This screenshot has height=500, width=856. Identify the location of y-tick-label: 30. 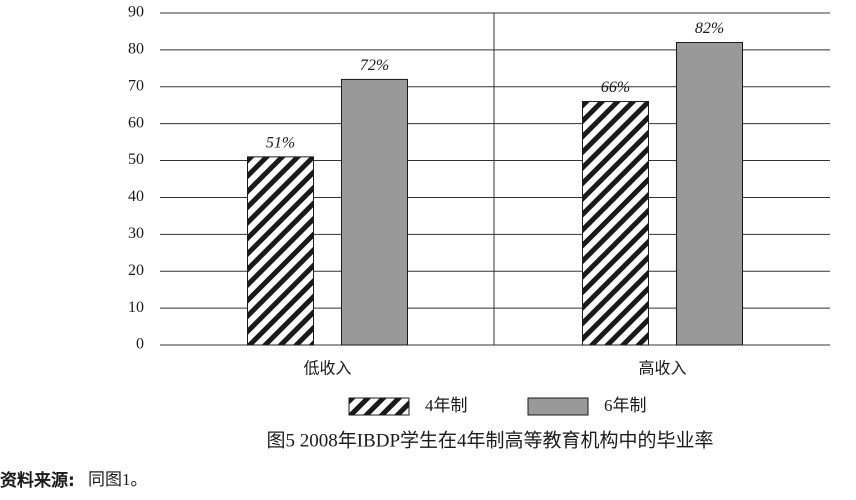
(136, 233).